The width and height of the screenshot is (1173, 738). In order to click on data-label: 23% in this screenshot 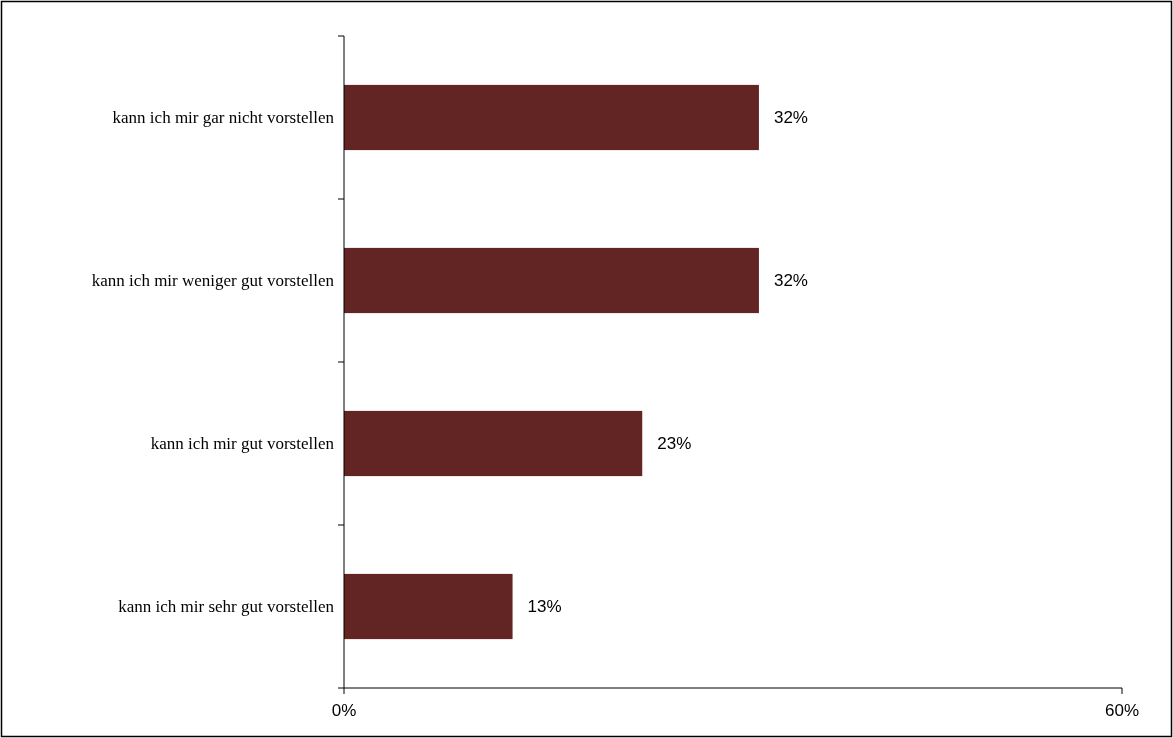, I will do `click(674, 444)`.